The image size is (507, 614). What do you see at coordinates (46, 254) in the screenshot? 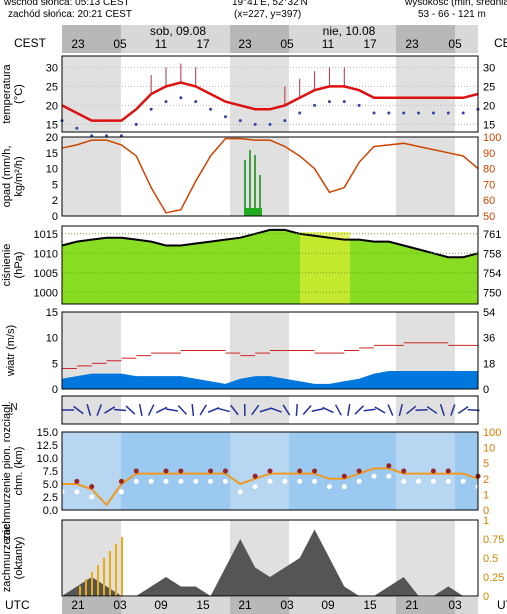
I see `pressure-tick-left: 1010` at bounding box center [46, 254].